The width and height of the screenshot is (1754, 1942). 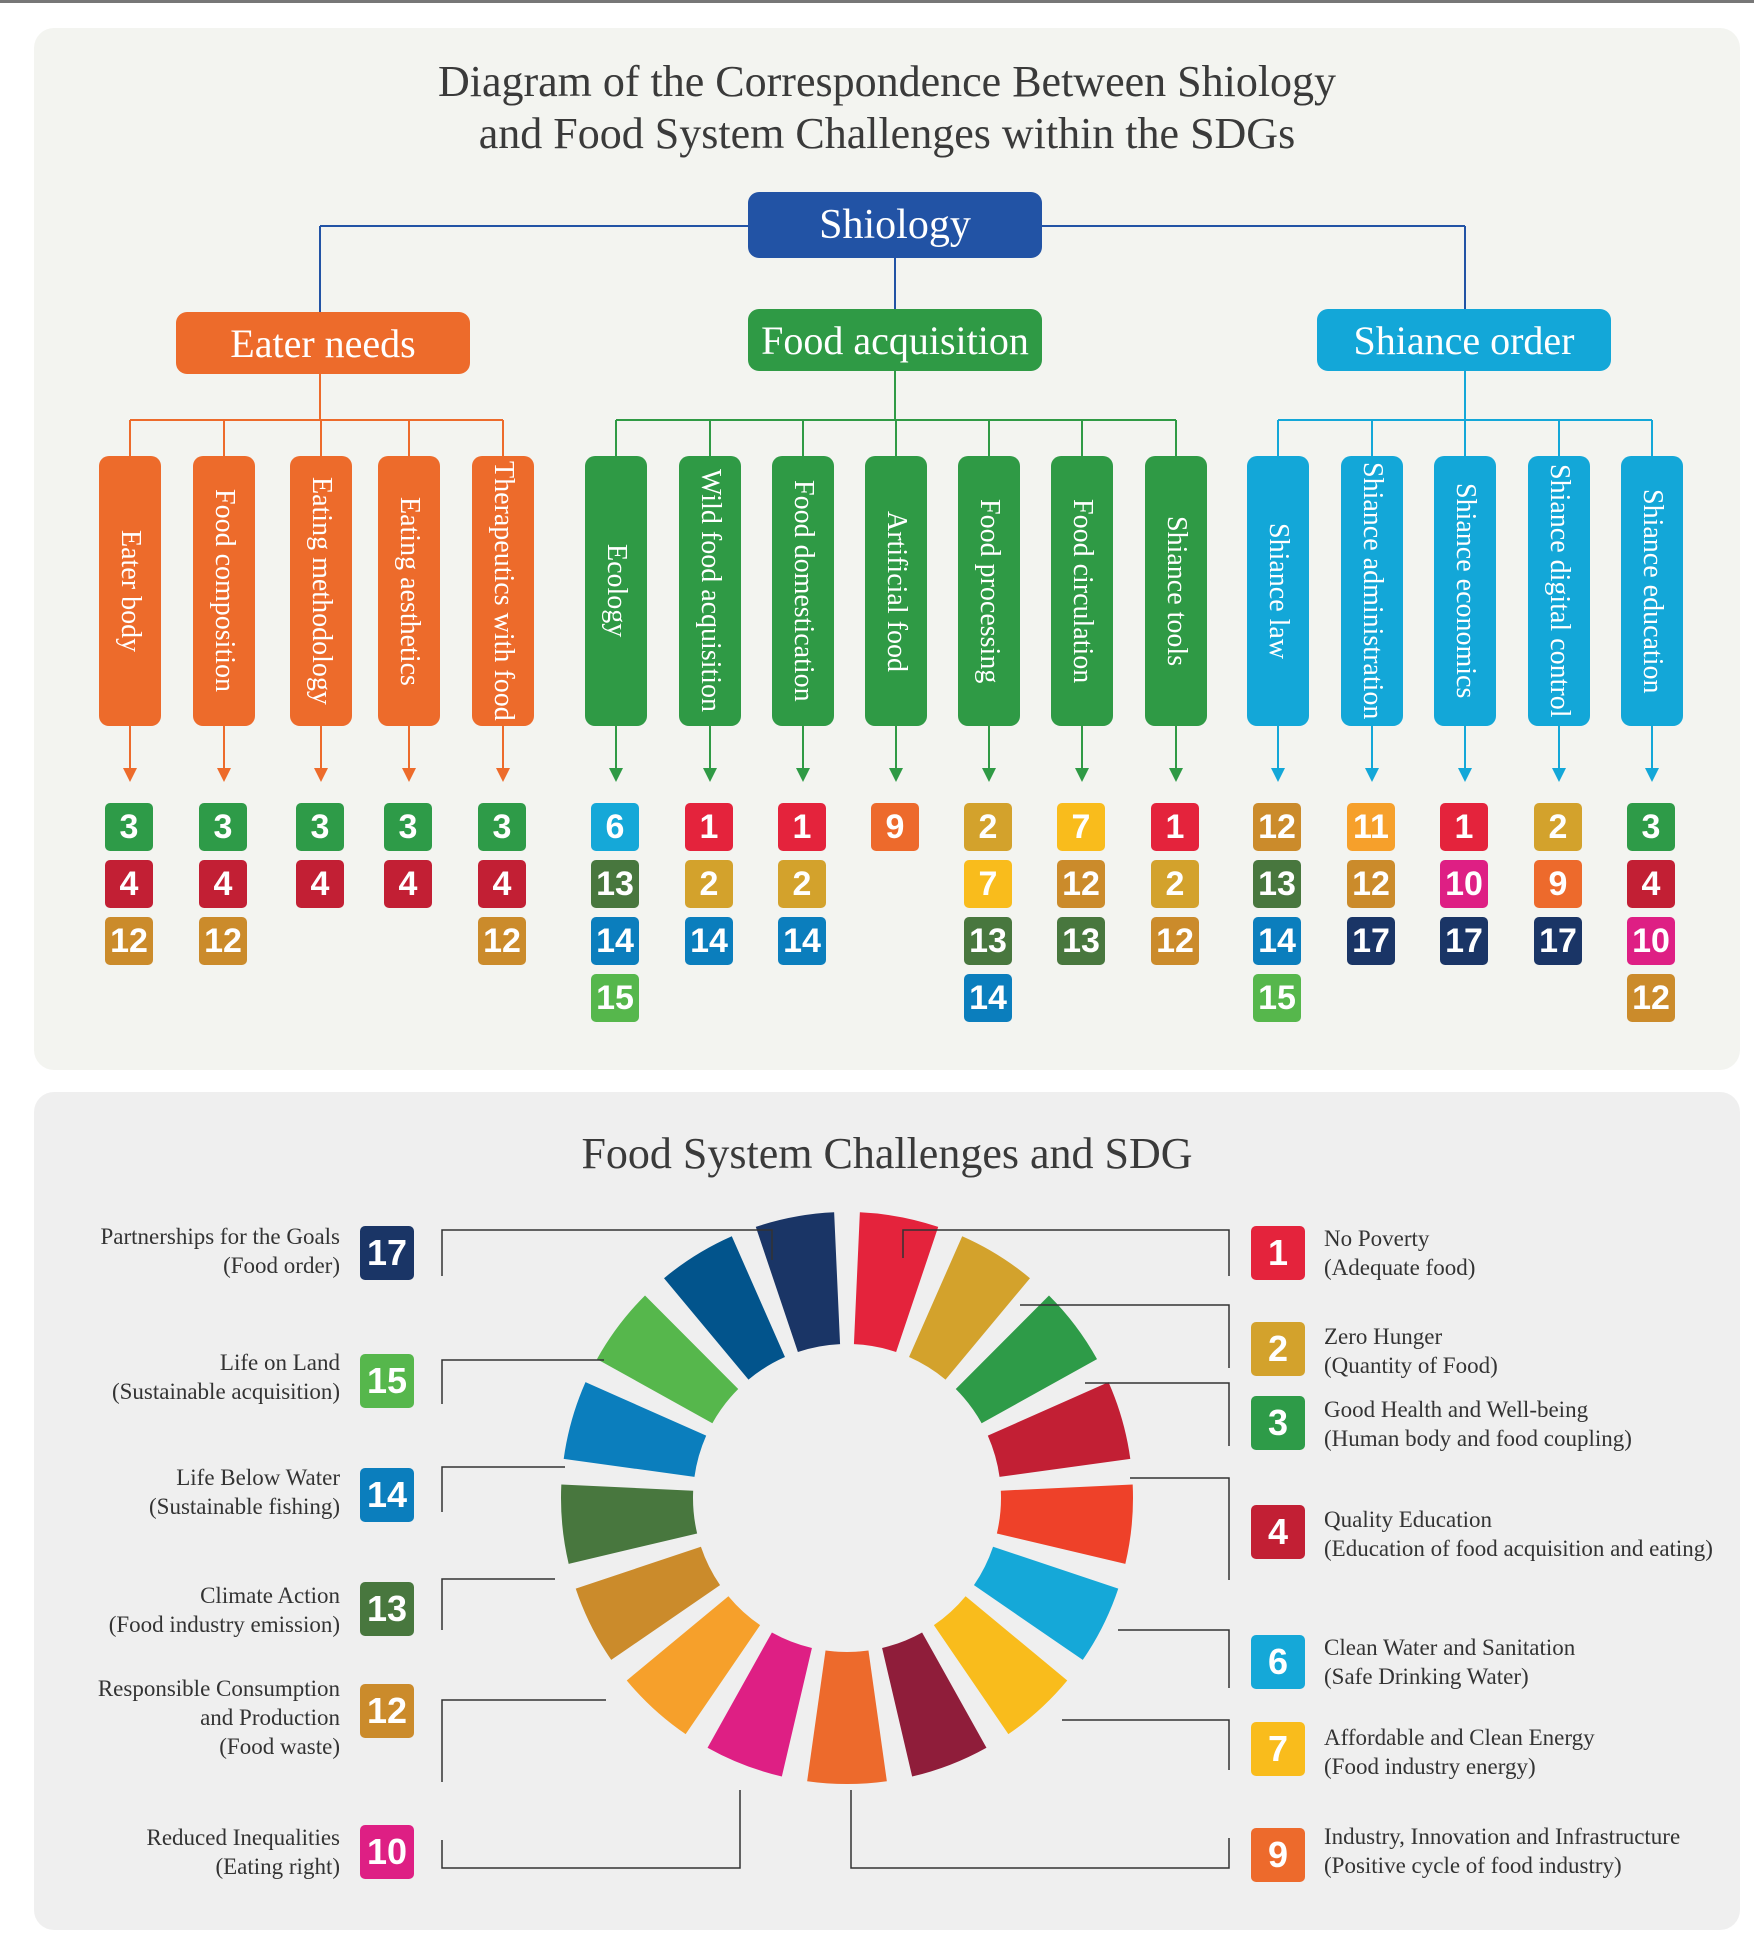 What do you see at coordinates (1652, 591) in the screenshot?
I see `sub-node: Shiance education` at bounding box center [1652, 591].